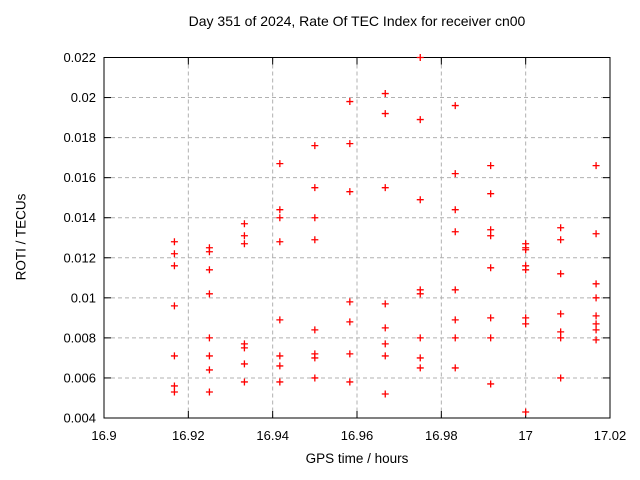 This screenshot has height=480, width=640. What do you see at coordinates (83, 97) in the screenshot?
I see `y-tick-label: 0.02` at bounding box center [83, 97].